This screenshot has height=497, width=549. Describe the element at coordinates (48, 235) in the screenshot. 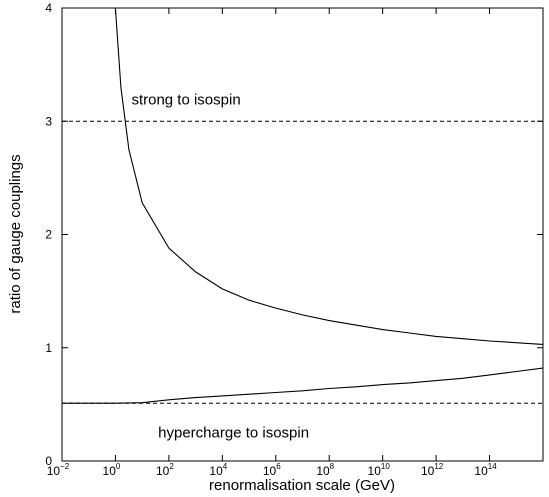

I see `y-tick-label-2: 2` at that location.